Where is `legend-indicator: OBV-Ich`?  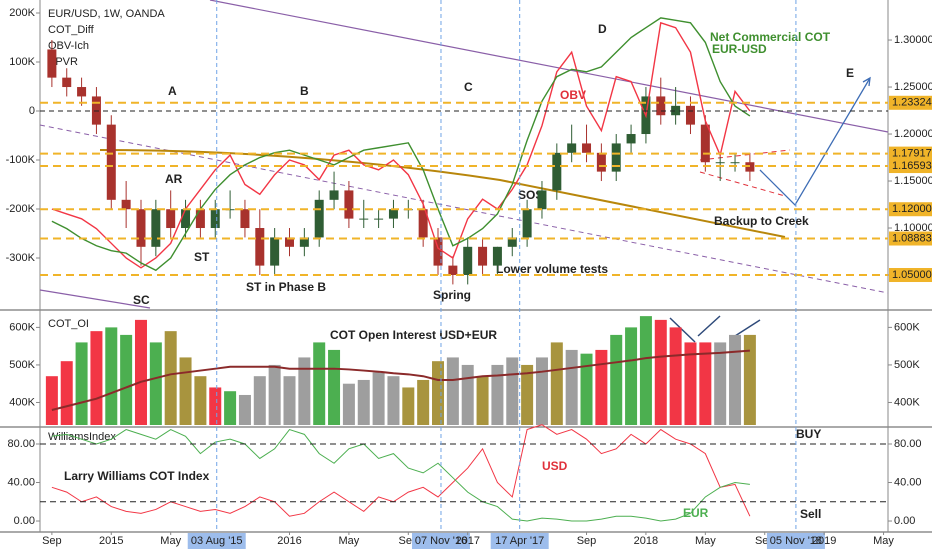
legend-indicator: OBV-Ich is located at coordinates (68, 46).